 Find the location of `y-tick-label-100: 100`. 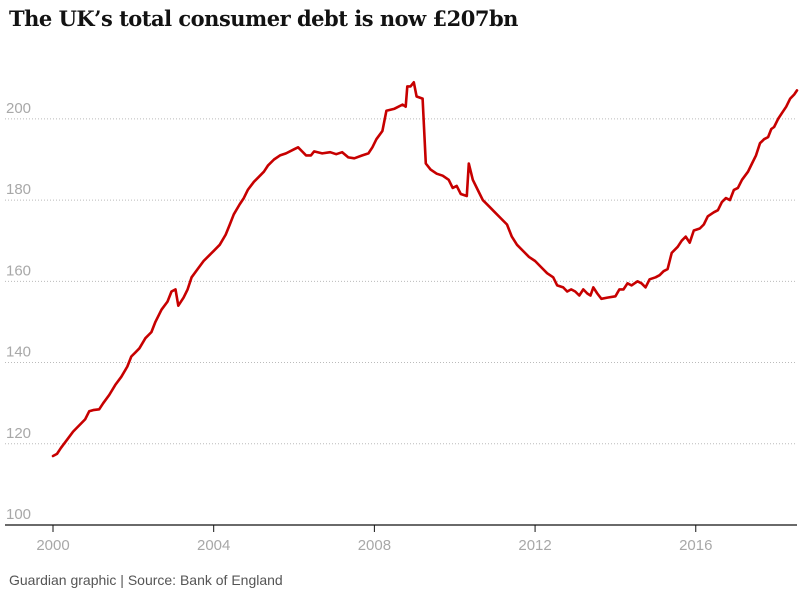

y-tick-label-100: 100 is located at coordinates (18, 514).